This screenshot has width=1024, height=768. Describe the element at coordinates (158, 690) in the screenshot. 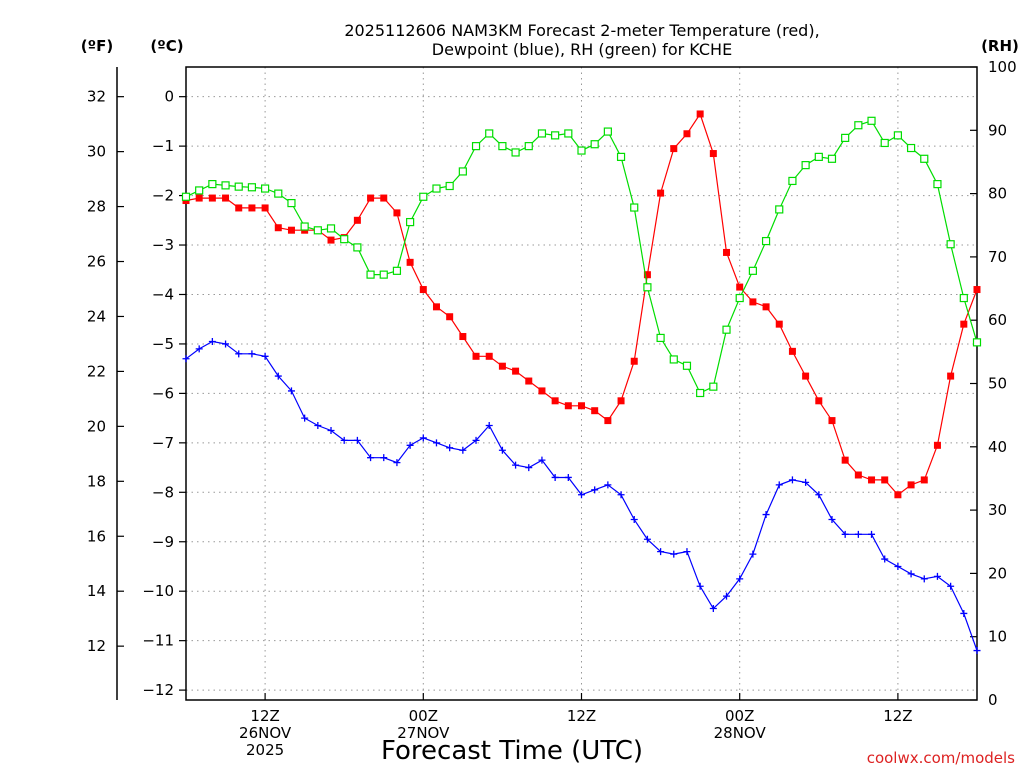

I see `celsius-tick-label: −12` at that location.